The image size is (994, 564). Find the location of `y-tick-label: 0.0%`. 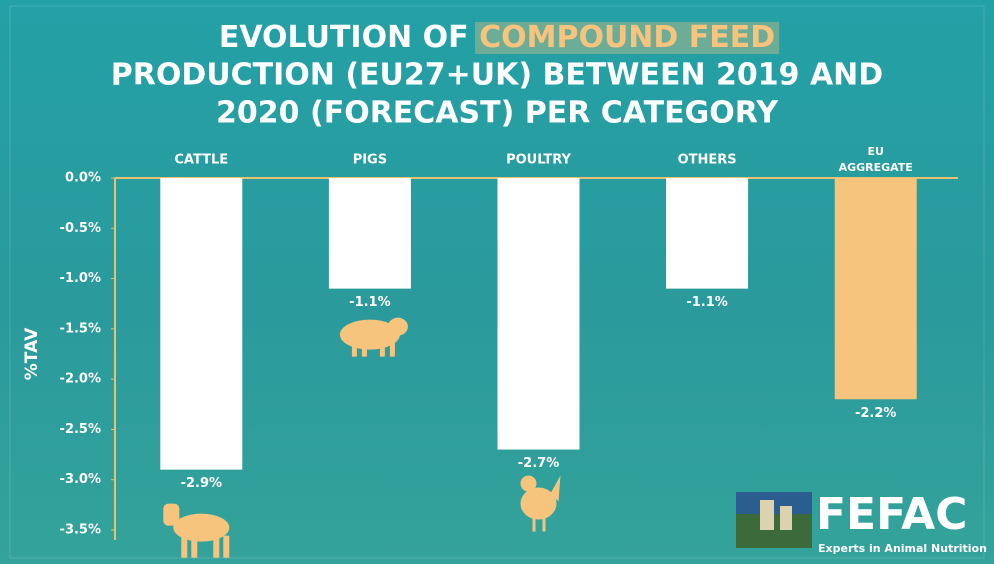

y-tick-label: 0.0% is located at coordinates (83, 178).